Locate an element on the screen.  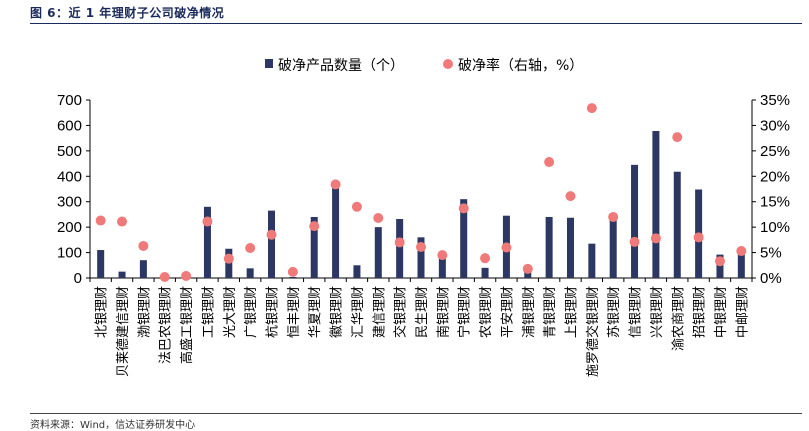
category-label: 广银理财 is located at coordinates (251, 312).